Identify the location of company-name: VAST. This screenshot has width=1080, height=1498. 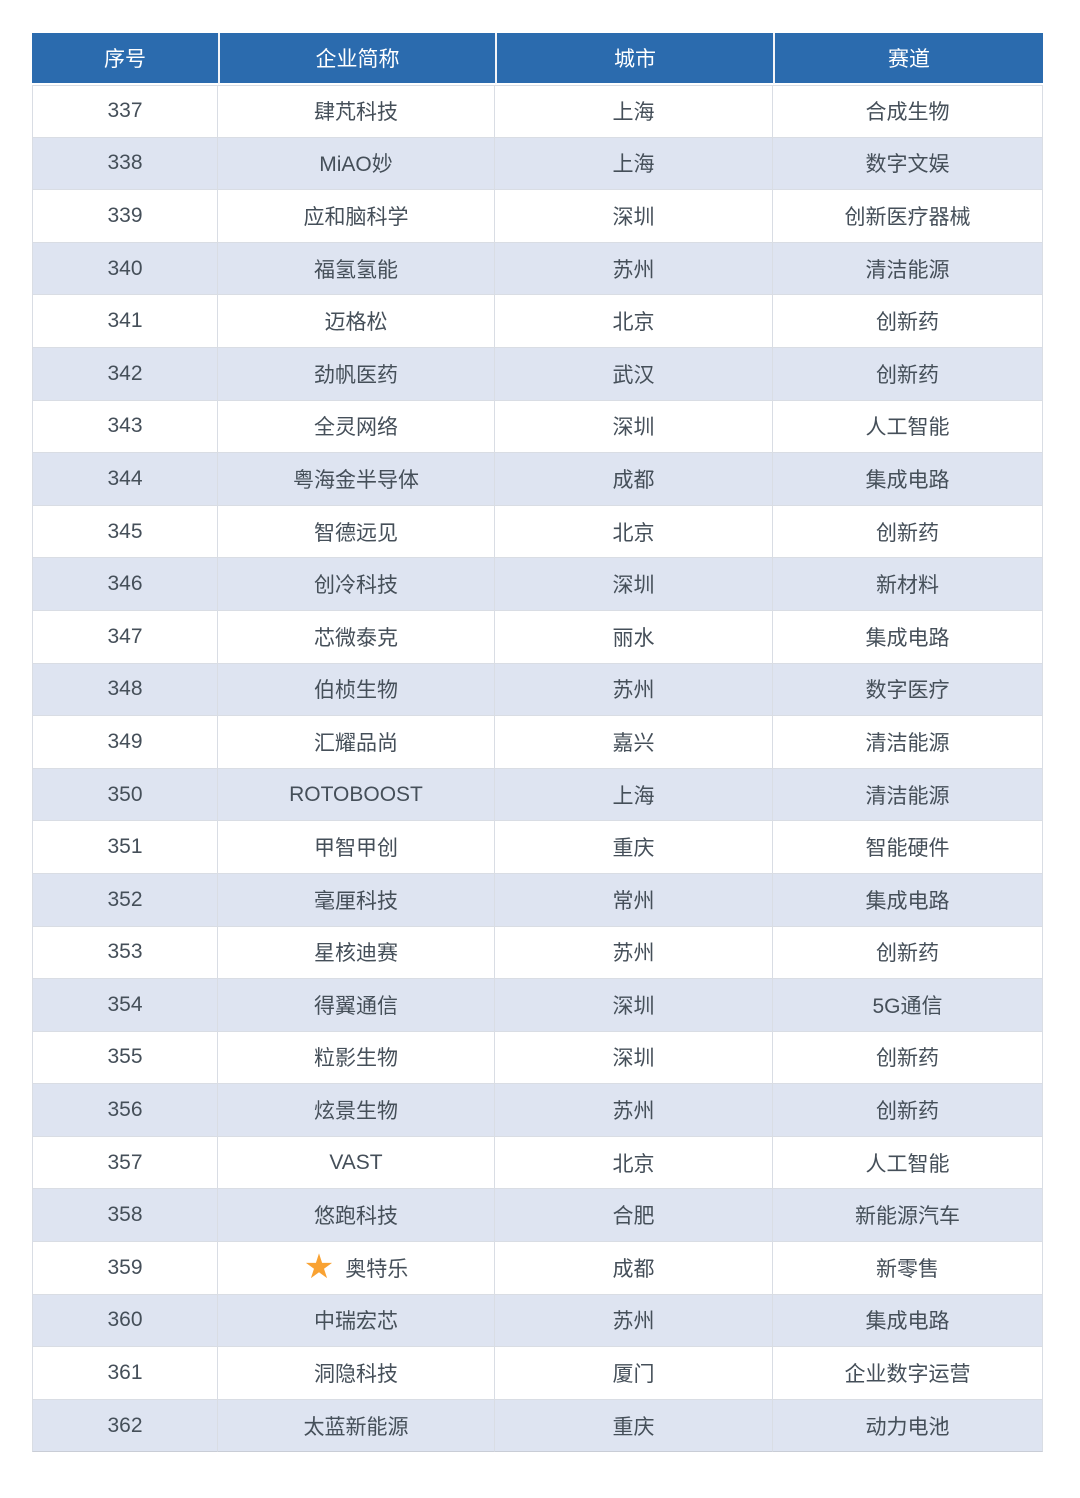
(356, 1162).